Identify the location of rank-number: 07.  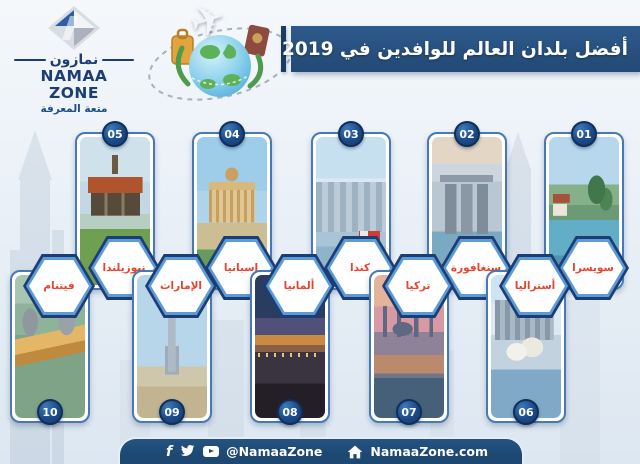
(409, 412).